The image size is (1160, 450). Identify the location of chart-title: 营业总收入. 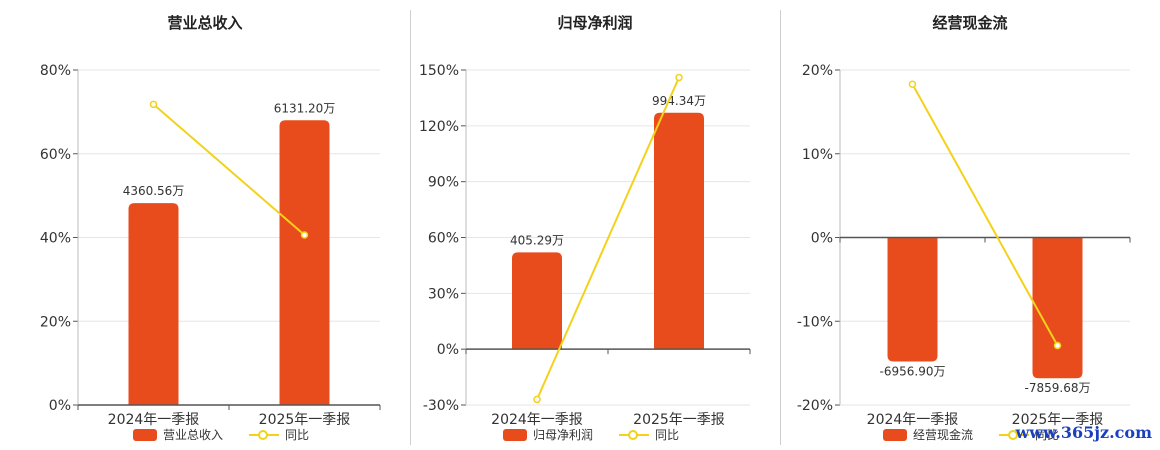
(205, 23).